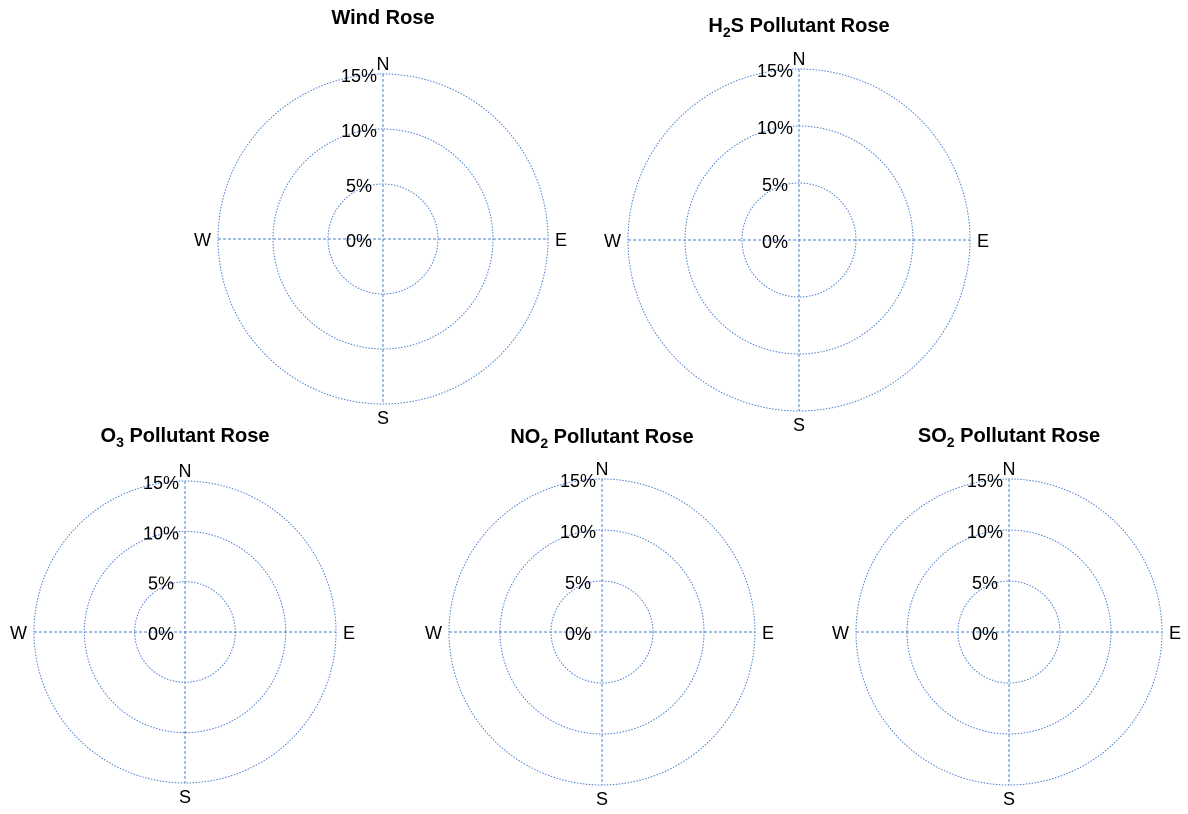 The image size is (1188, 814). Describe the element at coordinates (599, 617) in the screenshot. I see `rose-chart-4: NO2 Pollutant Rose 0% 5% 10% 15%N E S W` at that location.